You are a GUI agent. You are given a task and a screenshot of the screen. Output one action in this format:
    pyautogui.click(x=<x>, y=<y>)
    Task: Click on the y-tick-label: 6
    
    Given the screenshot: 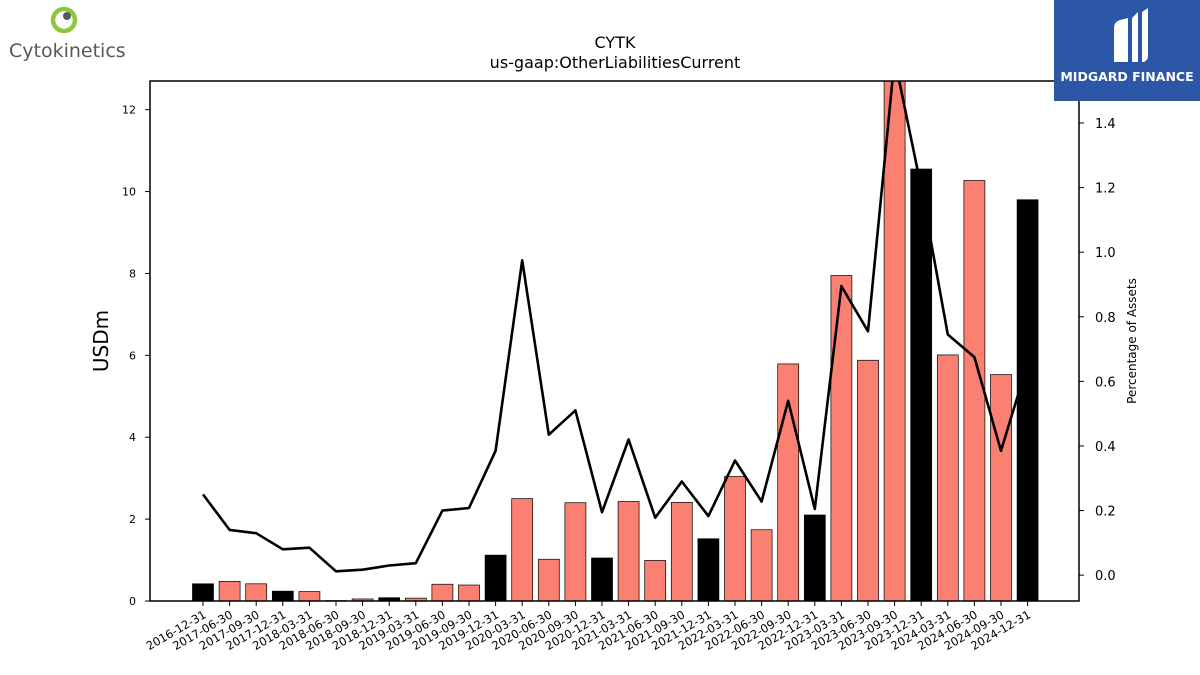 What is the action you would take?
    pyautogui.click(x=132, y=355)
    